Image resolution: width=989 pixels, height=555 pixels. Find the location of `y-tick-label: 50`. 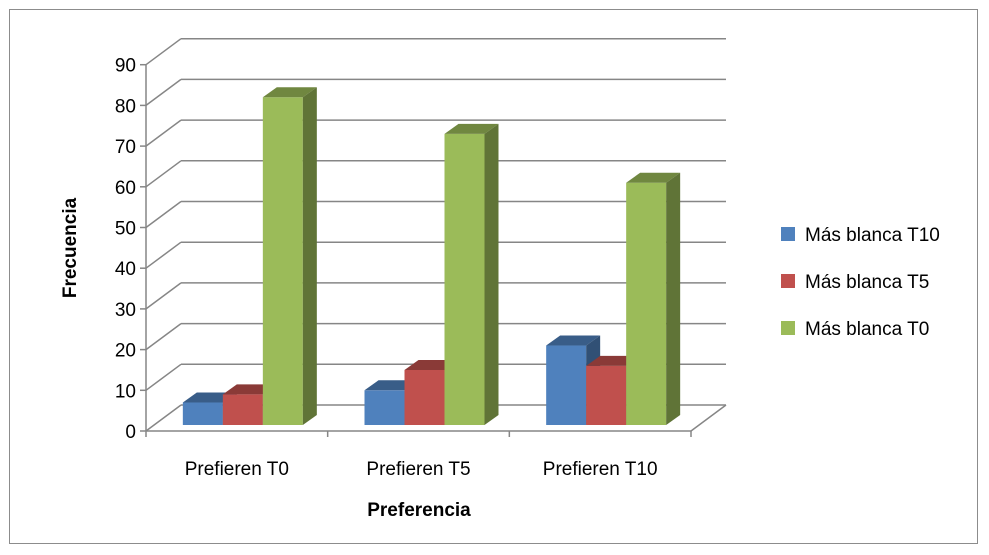

y-tick-label: 50 is located at coordinates (125, 229).